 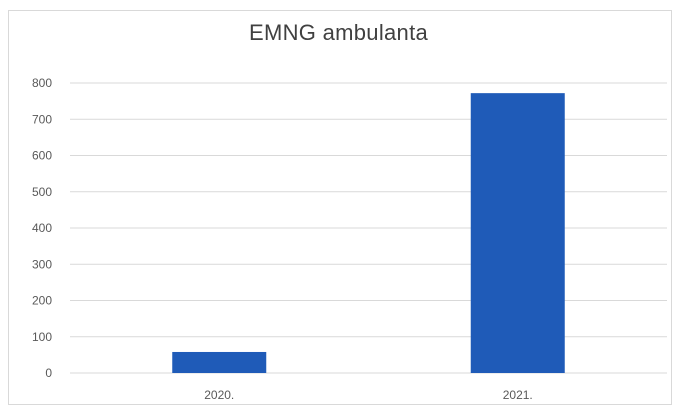 I want to click on bar-2020, so click(x=219, y=362).